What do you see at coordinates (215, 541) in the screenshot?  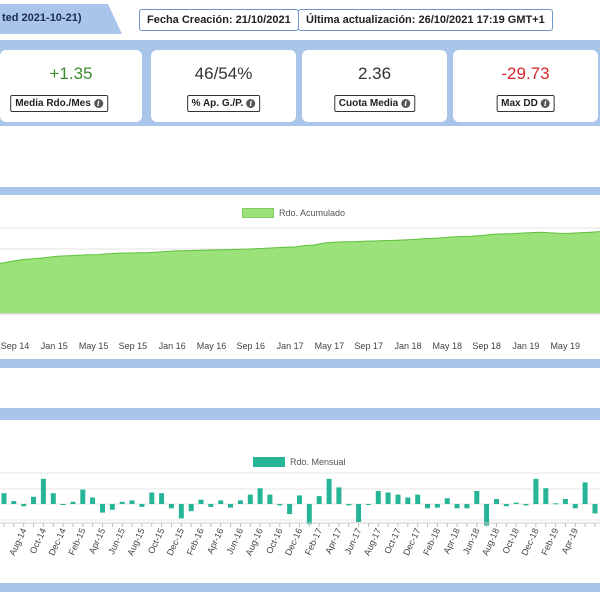 I see `x-tick-label: Apr-16` at bounding box center [215, 541].